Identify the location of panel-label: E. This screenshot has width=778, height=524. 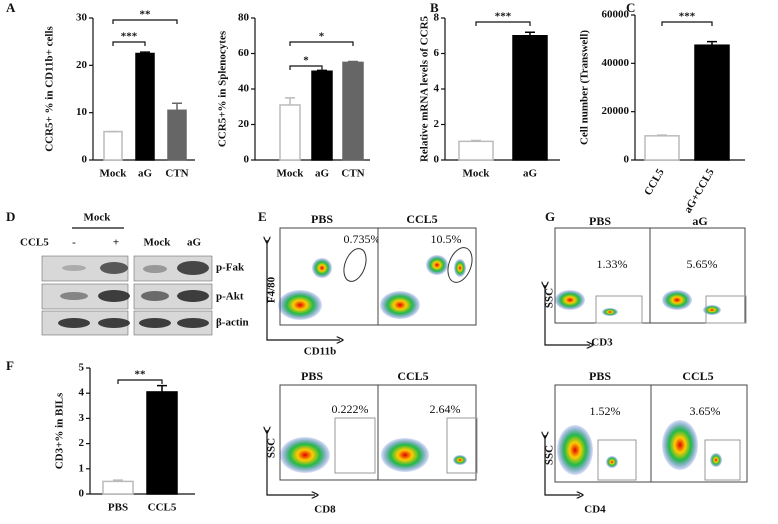
(262, 216).